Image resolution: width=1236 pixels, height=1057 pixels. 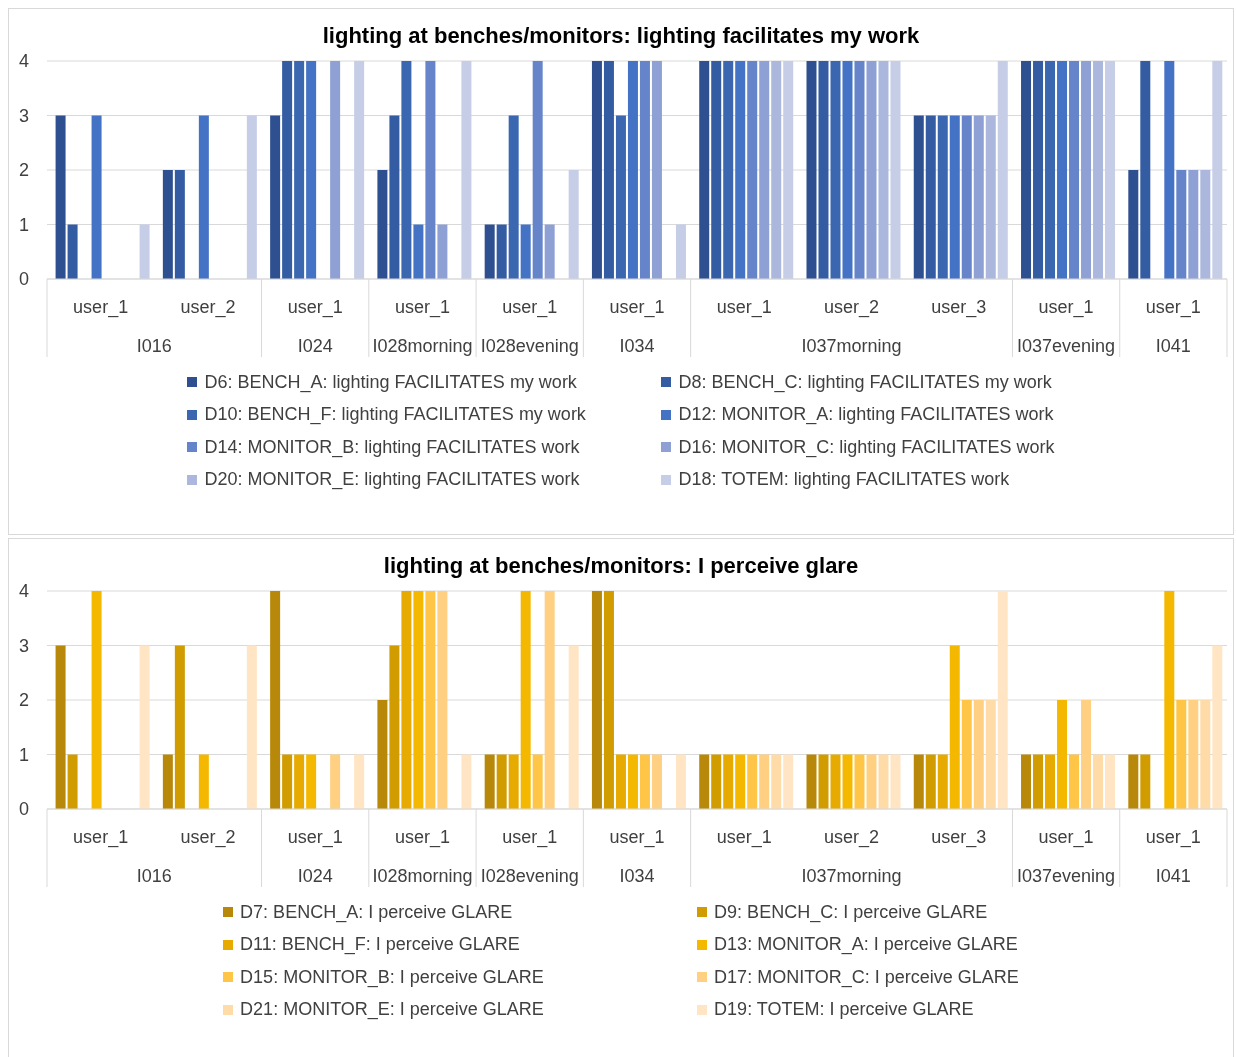 I want to click on y-tick-label: 0, so click(x=23, y=279).